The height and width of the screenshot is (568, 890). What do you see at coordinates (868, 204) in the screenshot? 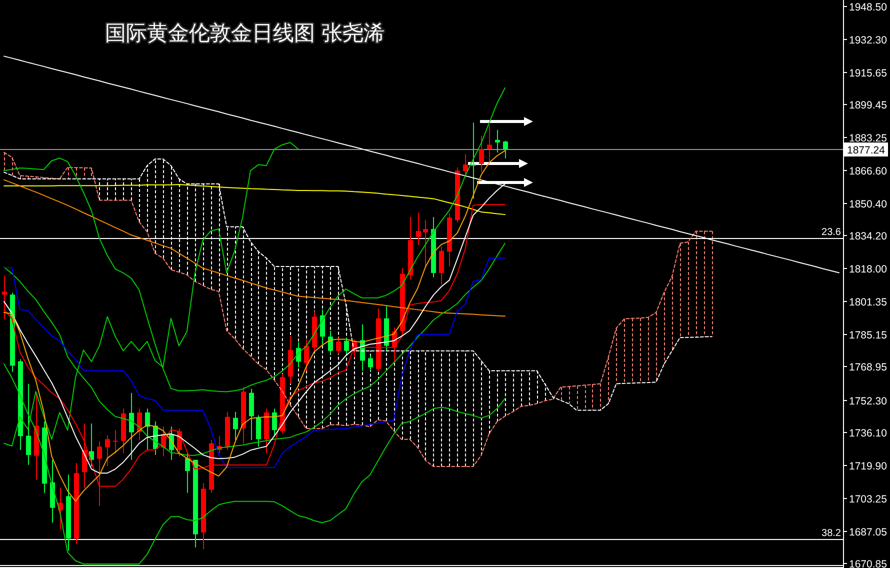
I see `y-tick-label: 1850.40` at bounding box center [868, 204].